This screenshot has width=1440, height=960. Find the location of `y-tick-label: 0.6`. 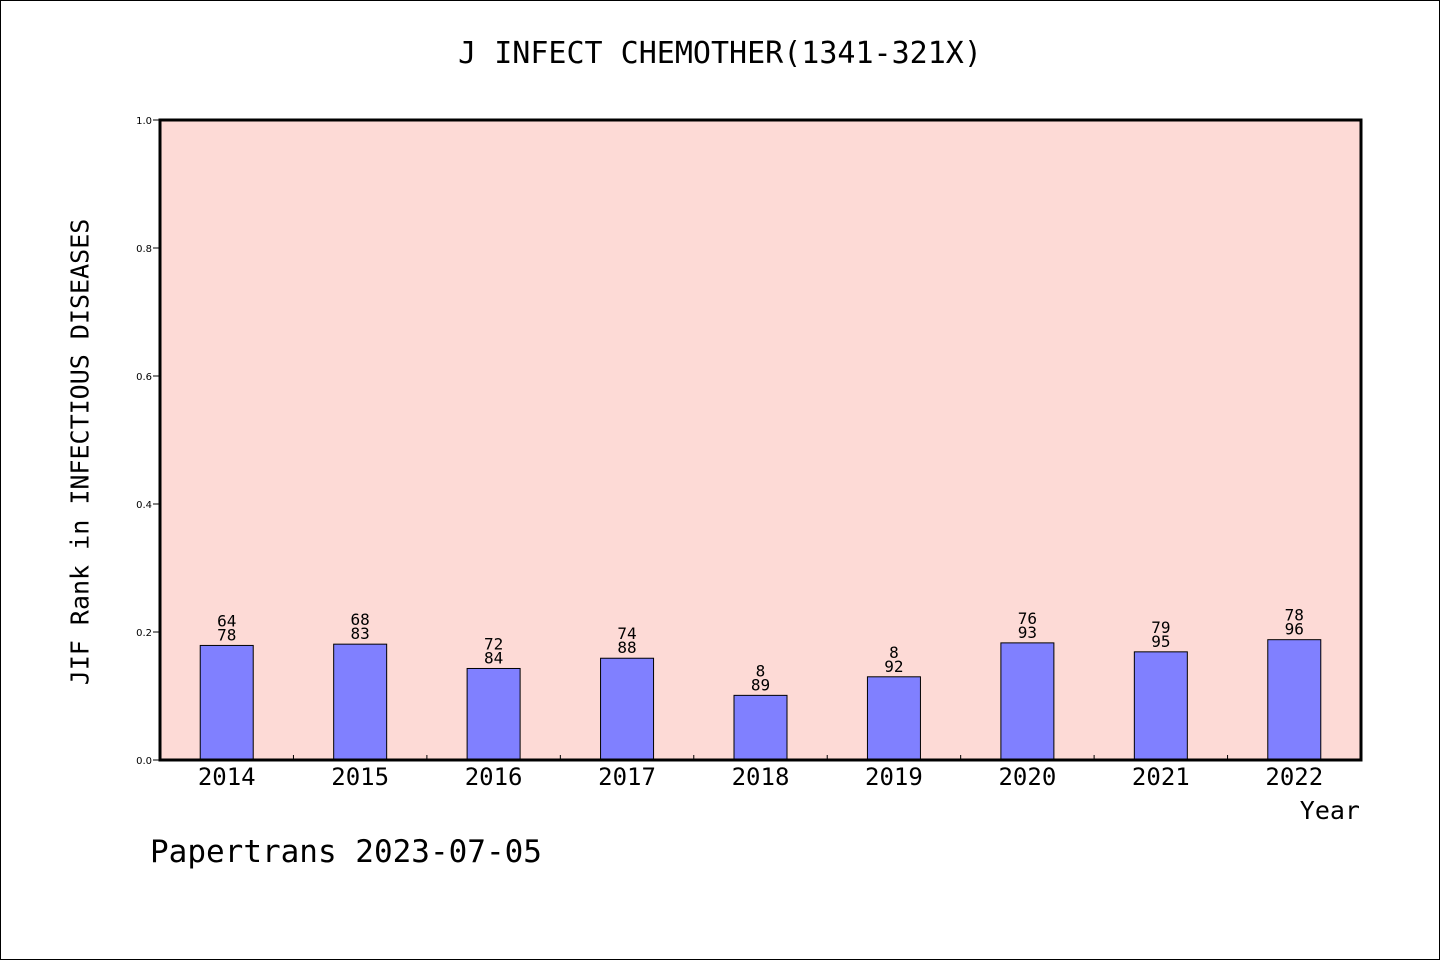

y-tick-label: 0.6 is located at coordinates (144, 377).